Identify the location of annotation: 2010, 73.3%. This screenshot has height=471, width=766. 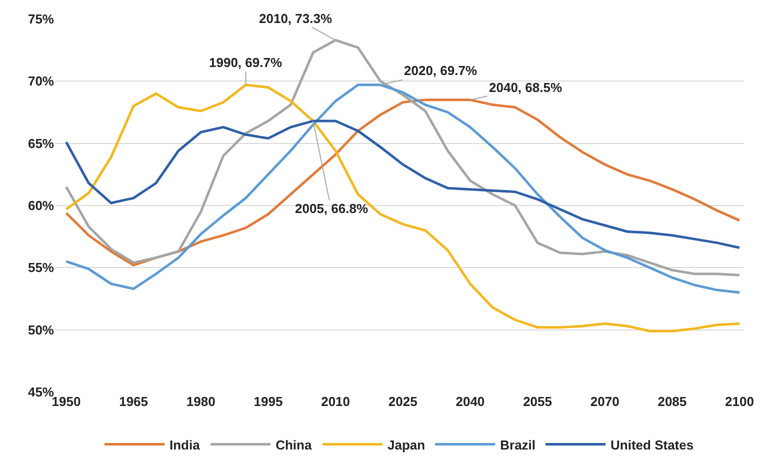
(295, 18).